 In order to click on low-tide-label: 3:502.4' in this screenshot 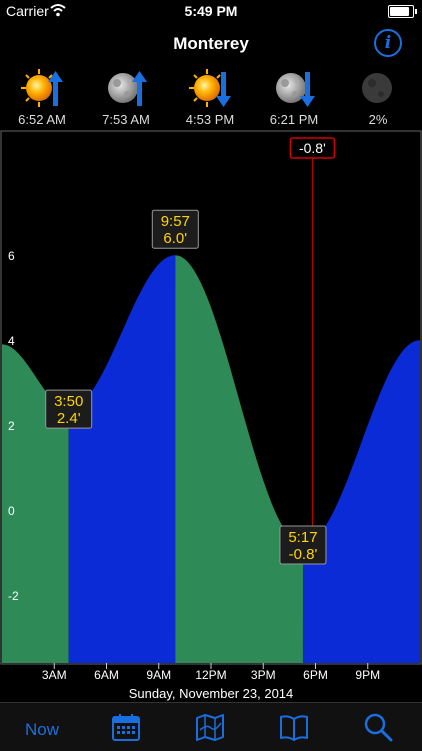, I will do `click(69, 409)`.